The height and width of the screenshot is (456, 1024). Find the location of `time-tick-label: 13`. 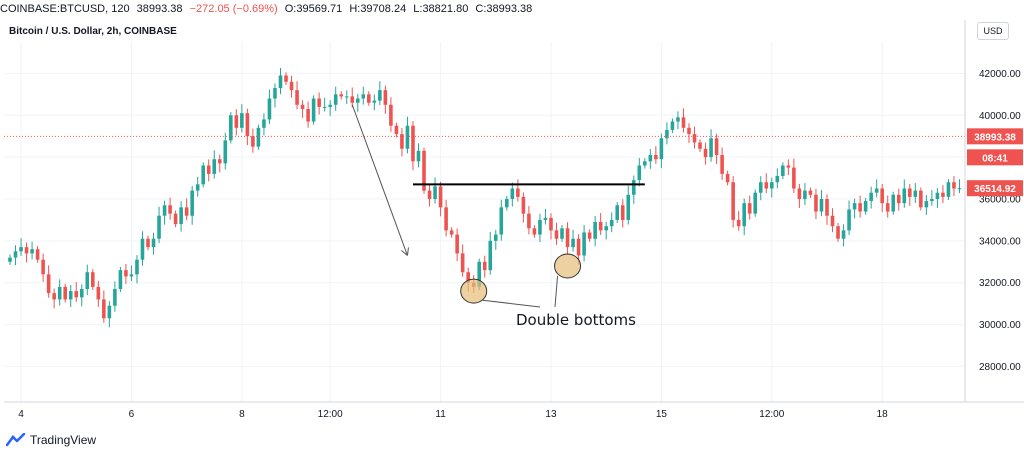

time-tick-label: 13 is located at coordinates (551, 414).